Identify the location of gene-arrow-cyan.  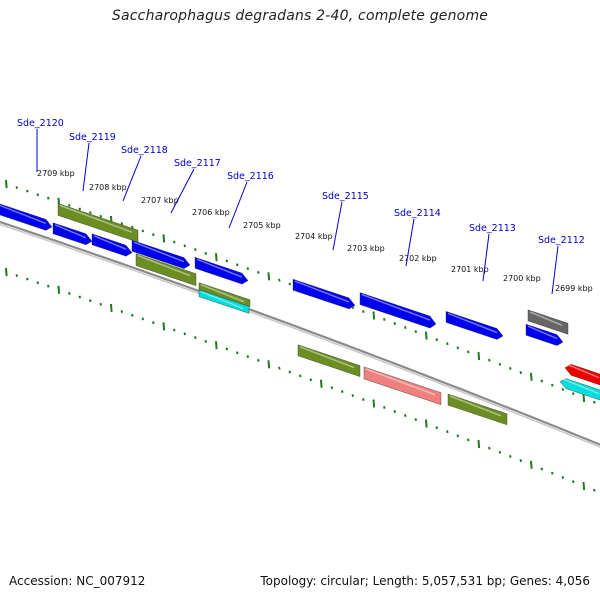
(579, 389).